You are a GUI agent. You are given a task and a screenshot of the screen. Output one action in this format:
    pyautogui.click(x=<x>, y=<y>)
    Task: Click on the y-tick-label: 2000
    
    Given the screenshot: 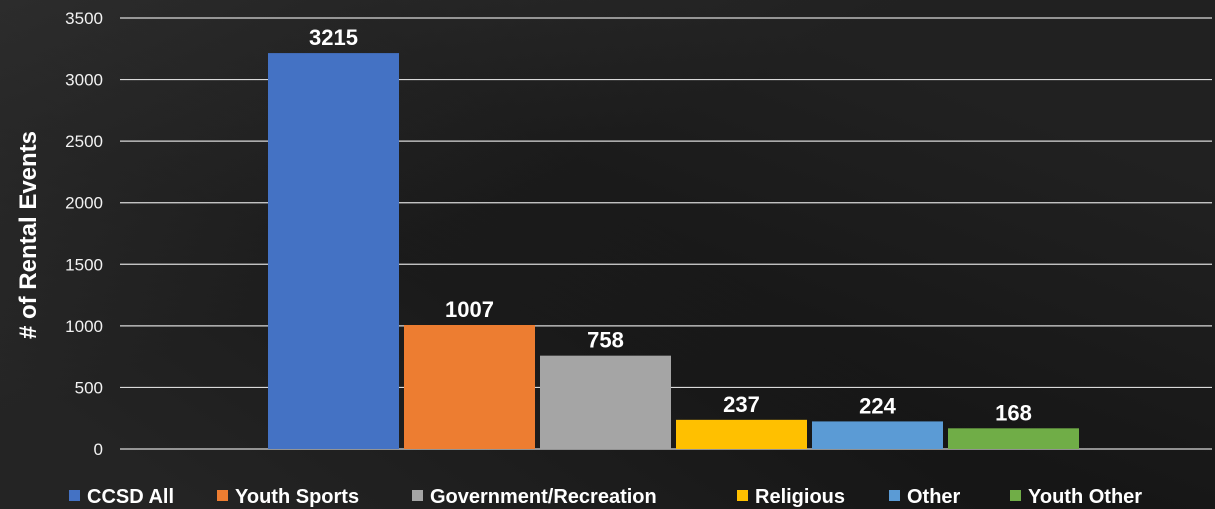 What is the action you would take?
    pyautogui.click(x=84, y=203)
    